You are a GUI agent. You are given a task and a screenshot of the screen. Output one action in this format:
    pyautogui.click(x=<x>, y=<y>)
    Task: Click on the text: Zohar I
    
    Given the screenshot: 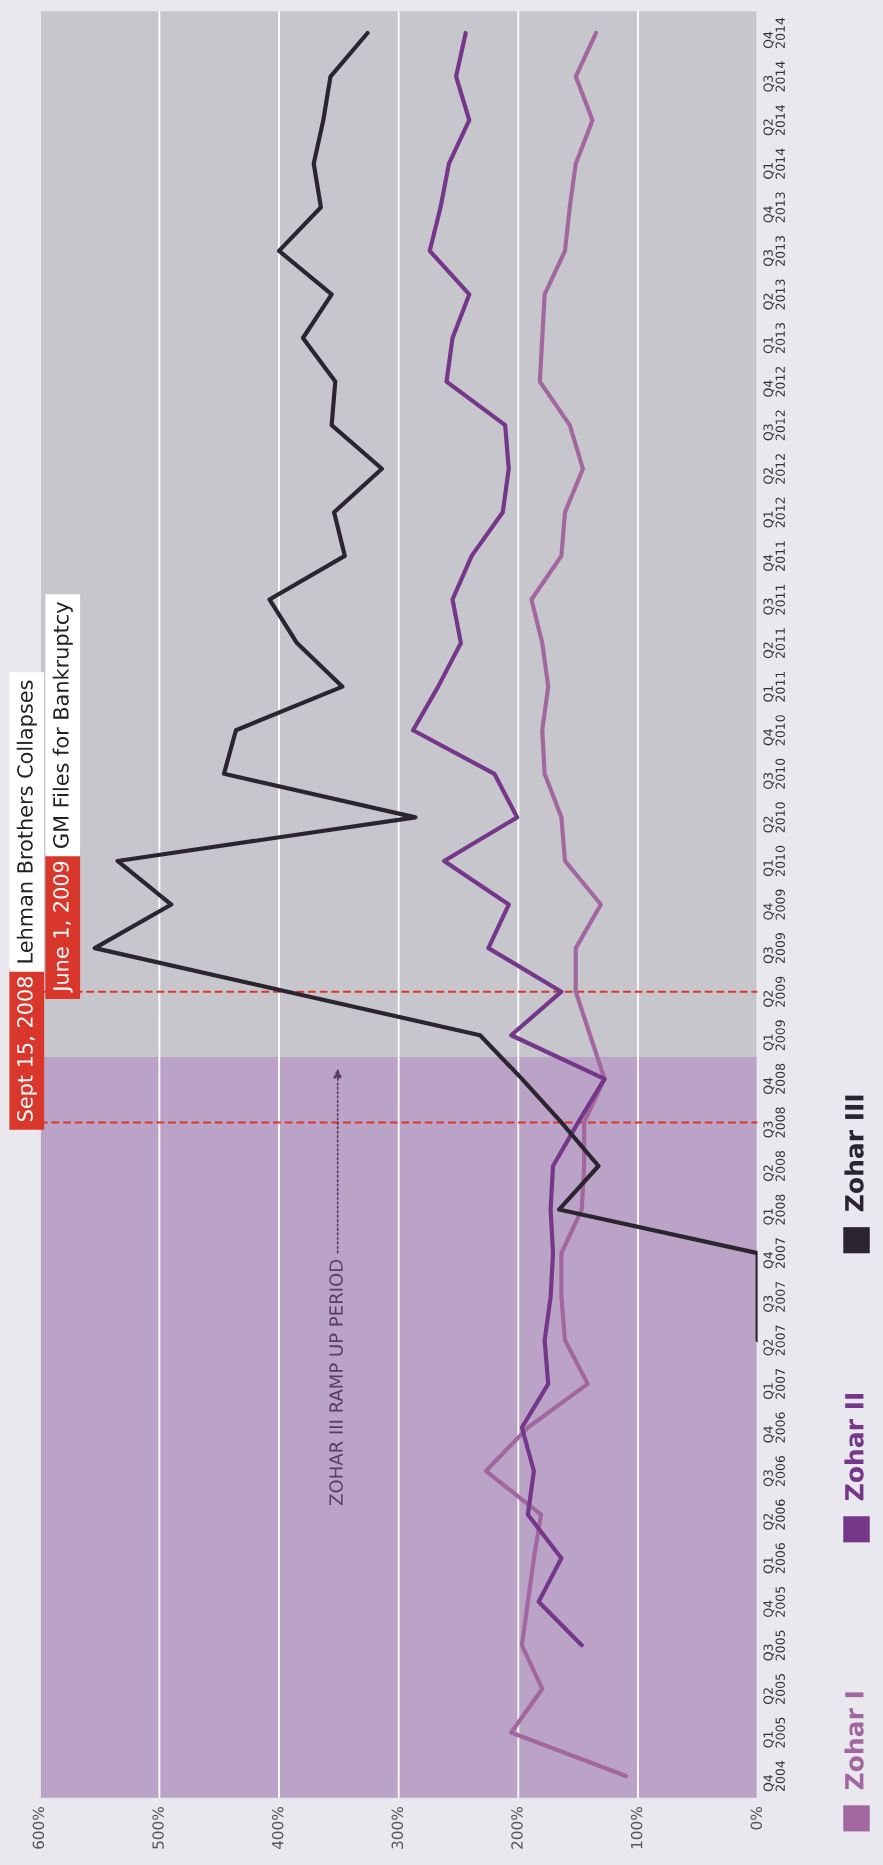 What is the action you would take?
    pyautogui.click(x=854, y=1741)
    